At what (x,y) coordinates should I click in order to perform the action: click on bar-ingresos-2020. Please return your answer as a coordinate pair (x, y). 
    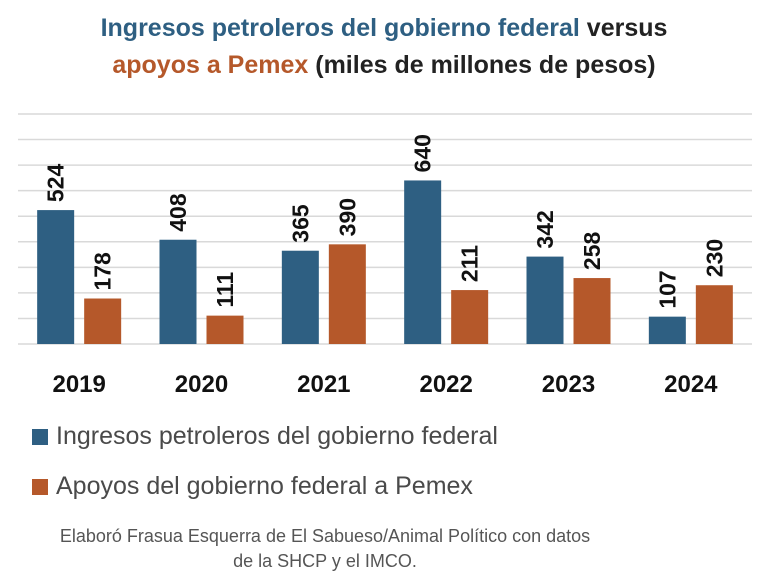
    Looking at the image, I should click on (178, 291).